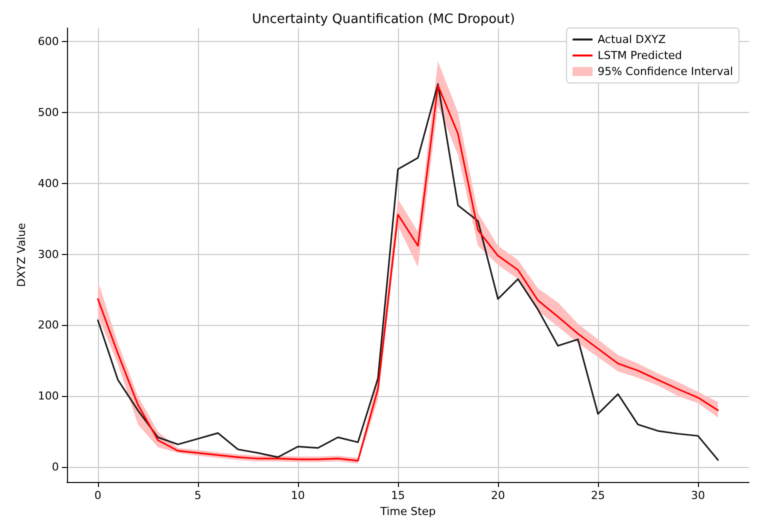 The image size is (767, 530). Describe the element at coordinates (640, 55) in the screenshot. I see `legend-label: LSTM Predicted` at that location.